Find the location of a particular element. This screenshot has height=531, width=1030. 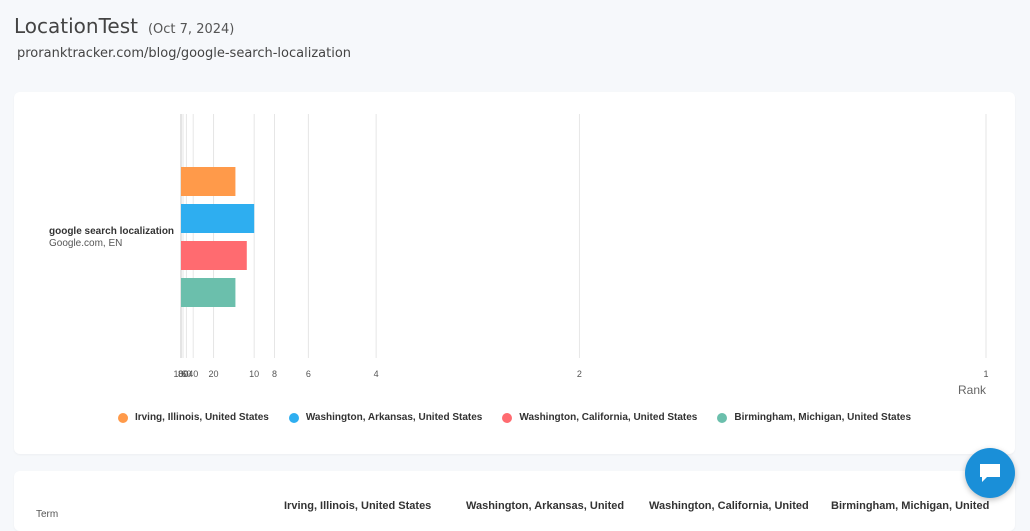

x-tick-label: 8 is located at coordinates (274, 374).